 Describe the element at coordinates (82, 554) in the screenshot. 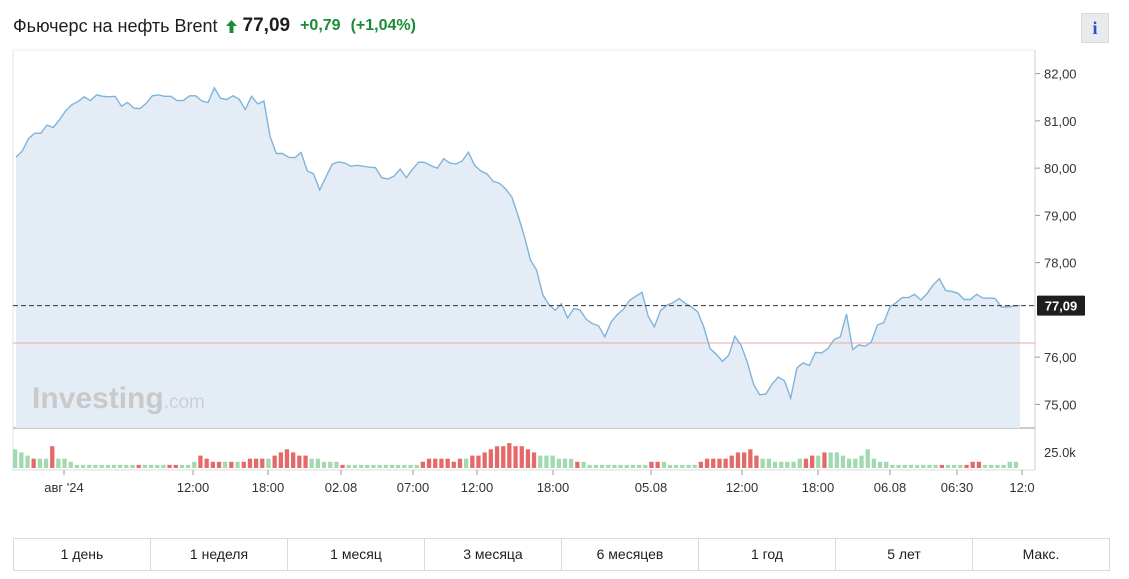

I see `range-button: 1 день` at that location.